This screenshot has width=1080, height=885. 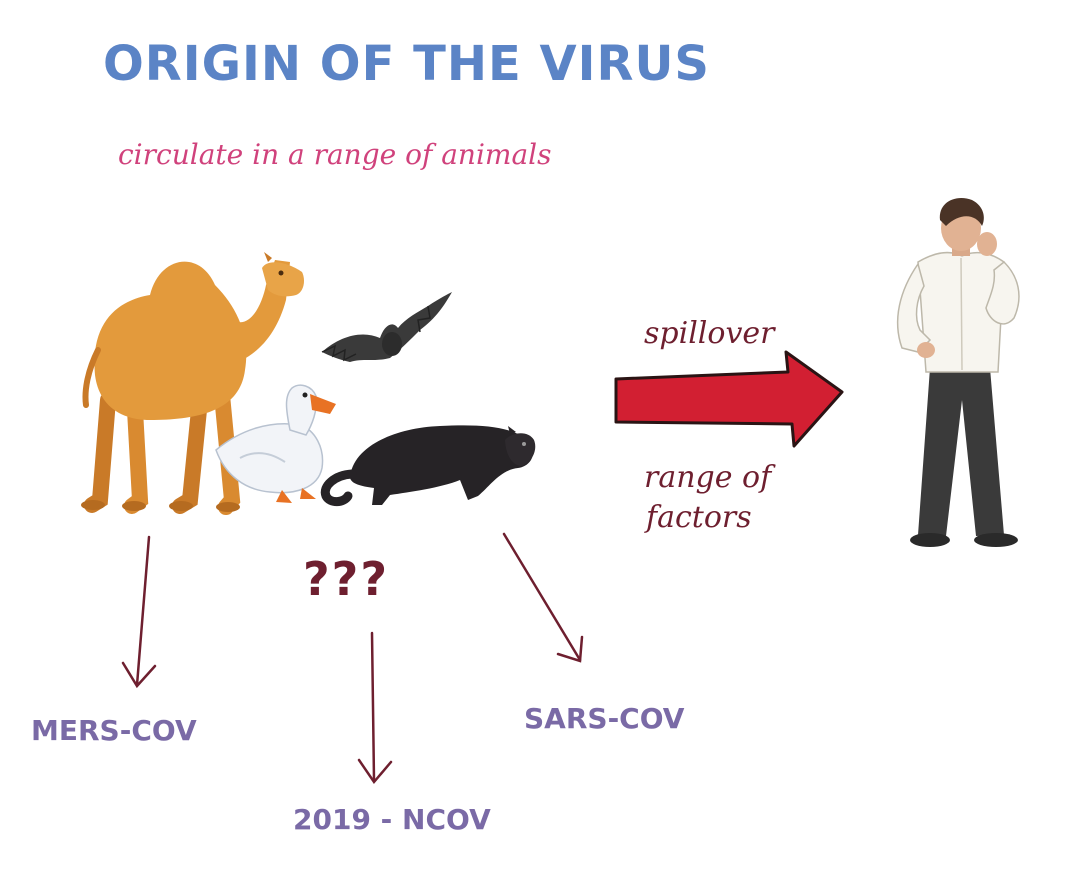 What do you see at coordinates (709, 333) in the screenshot?
I see `spillover-label: spillover` at bounding box center [709, 333].